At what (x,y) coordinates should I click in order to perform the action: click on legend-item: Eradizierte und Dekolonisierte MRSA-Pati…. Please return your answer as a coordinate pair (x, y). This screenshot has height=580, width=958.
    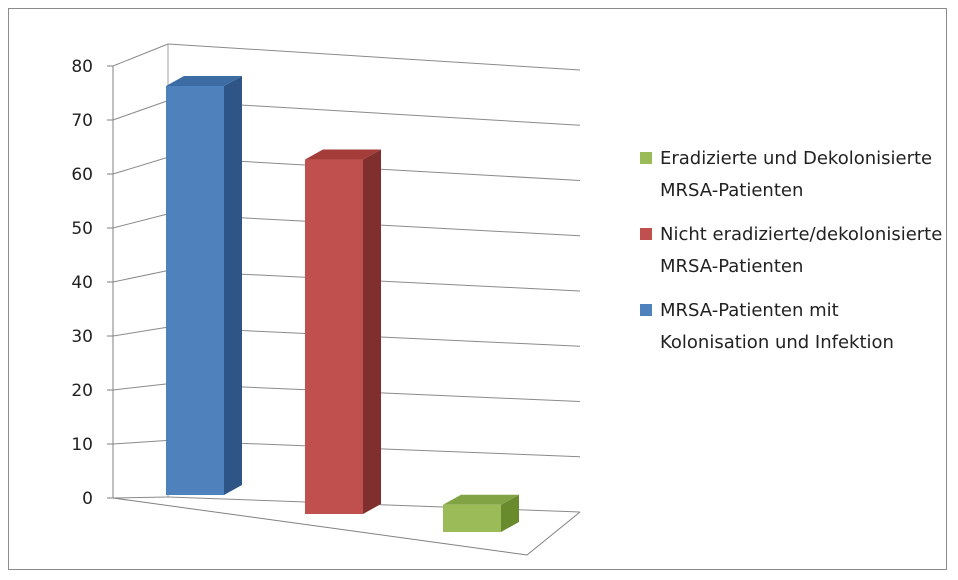
    Looking at the image, I should click on (792, 175).